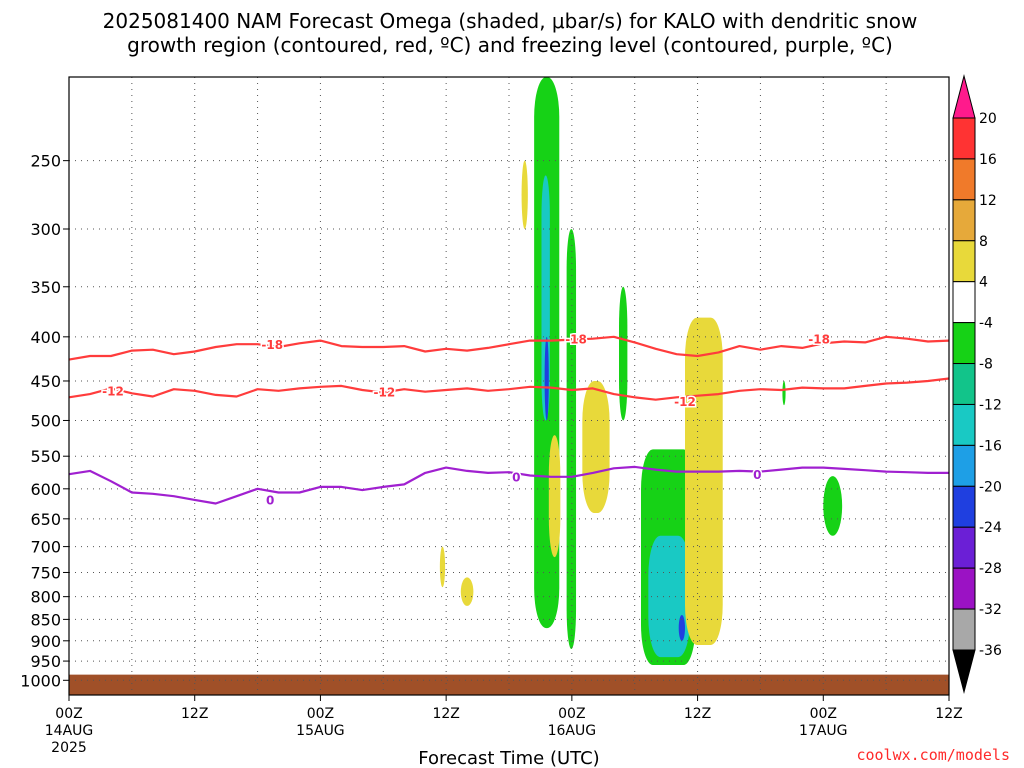 This screenshot has height=768, width=1024. I want to click on y-tick-label-400: 400, so click(45, 337).